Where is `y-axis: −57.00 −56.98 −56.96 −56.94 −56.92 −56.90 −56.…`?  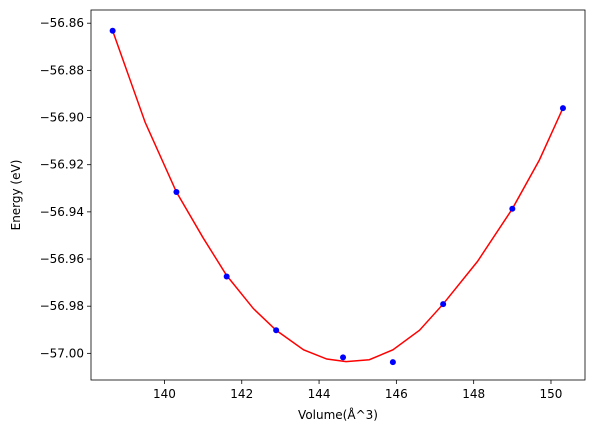 y-axis: −57.00 −56.98 −56.96 −56.94 −56.92 −56.90 −56.… is located at coordinates (65, 188).